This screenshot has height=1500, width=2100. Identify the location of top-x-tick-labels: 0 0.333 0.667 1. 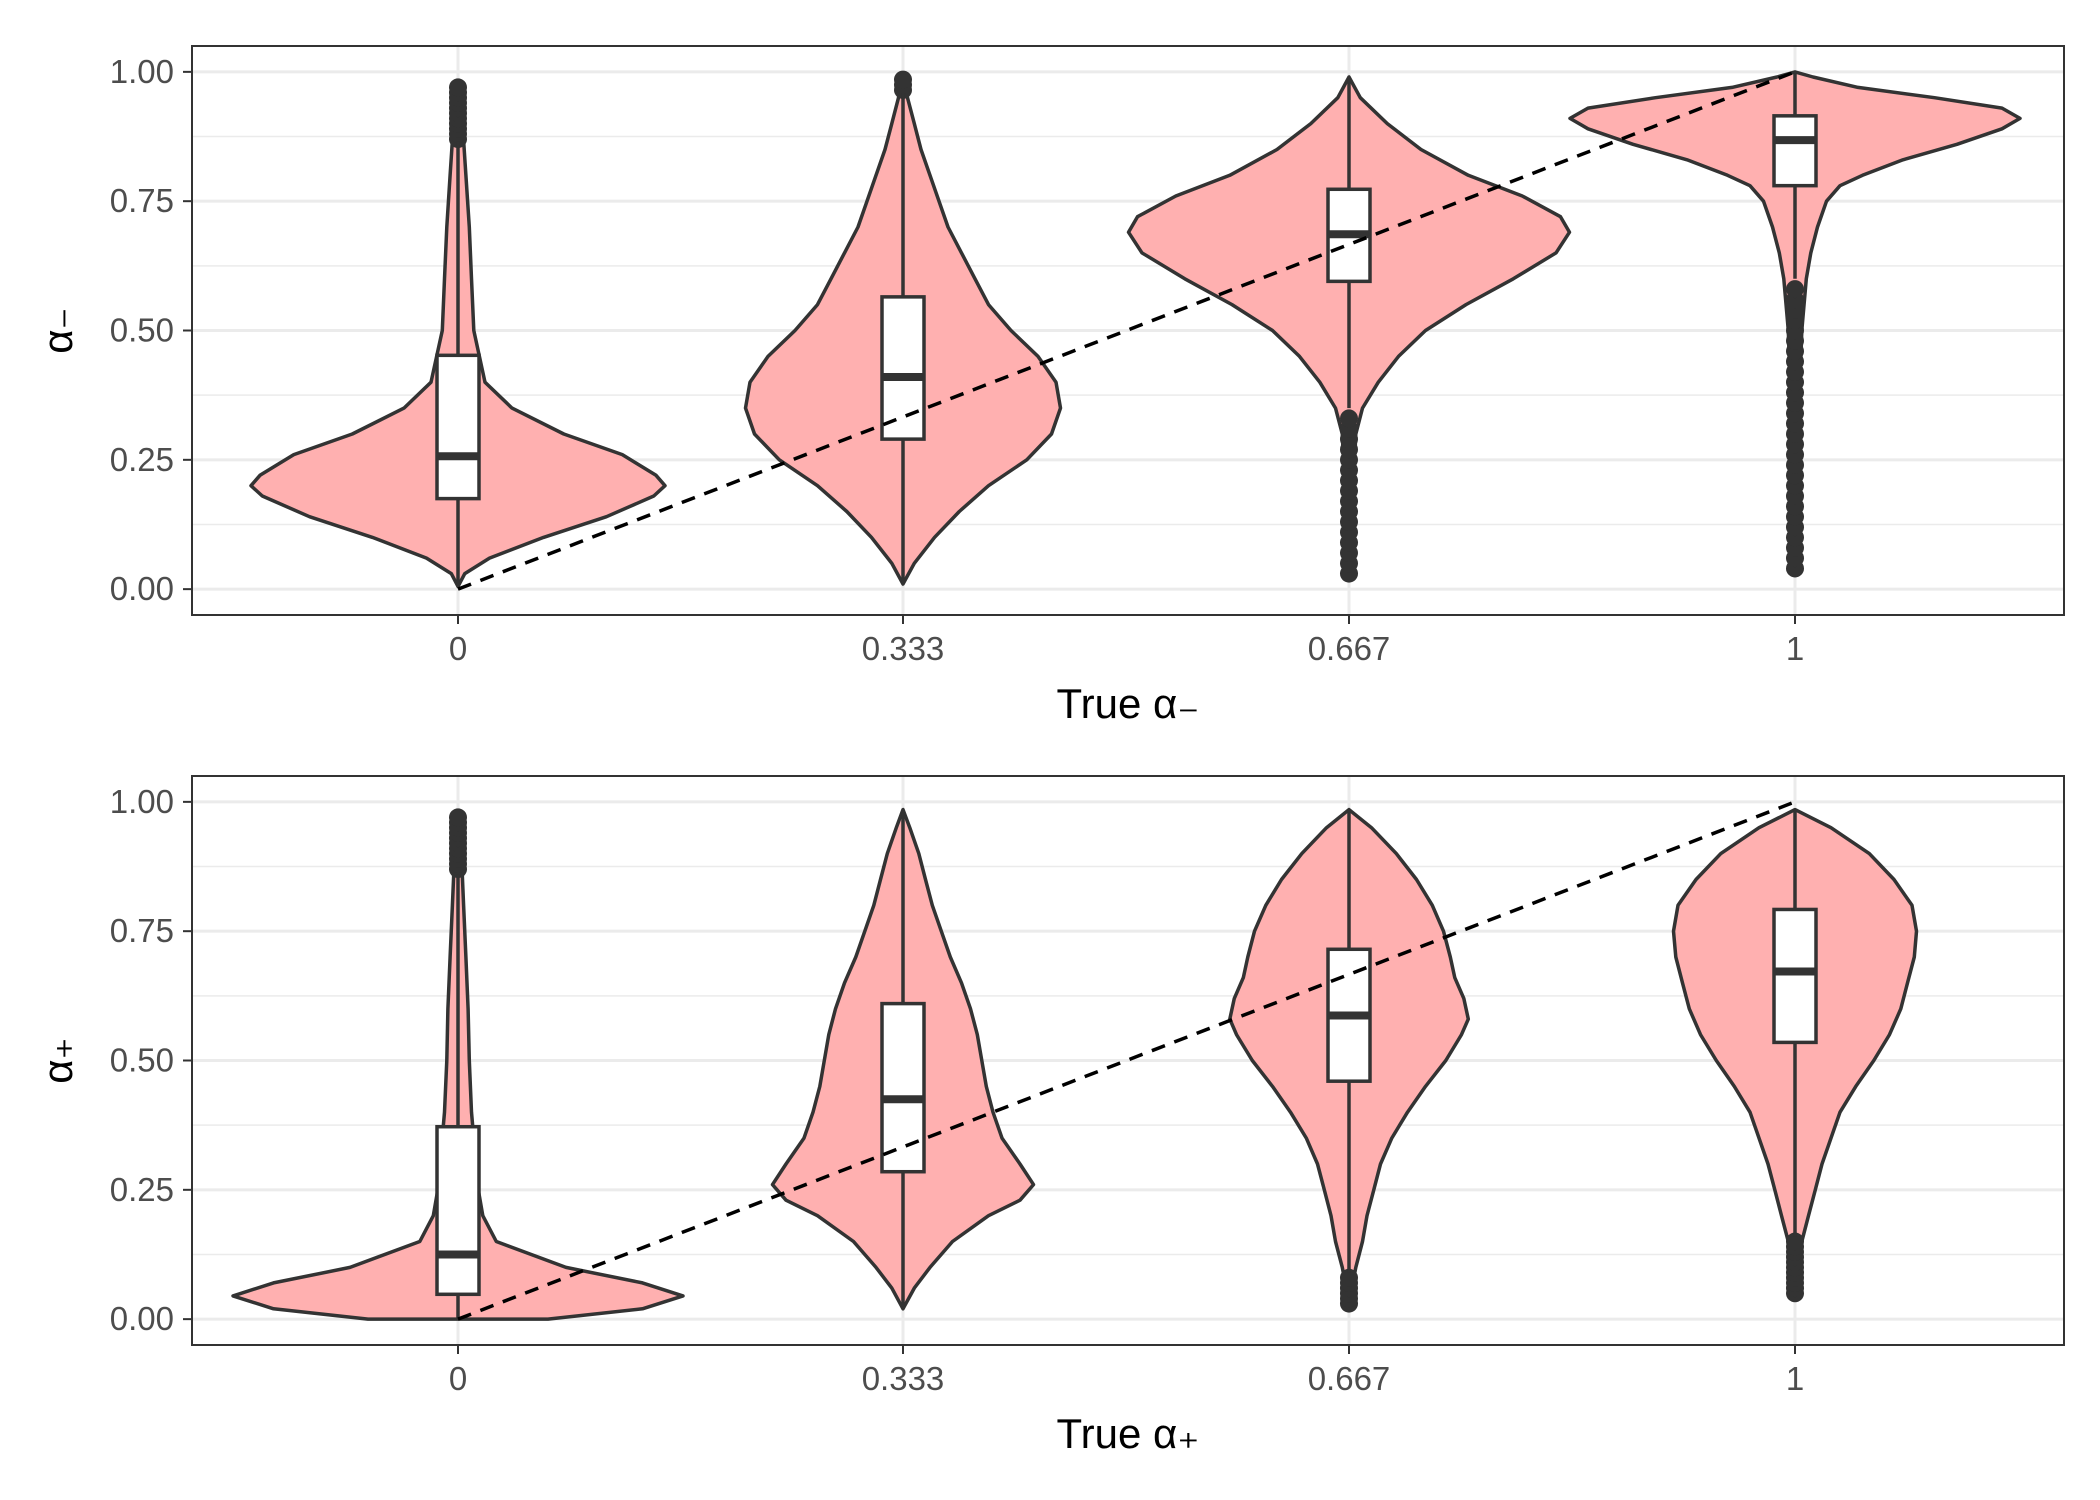
(1126, 648).